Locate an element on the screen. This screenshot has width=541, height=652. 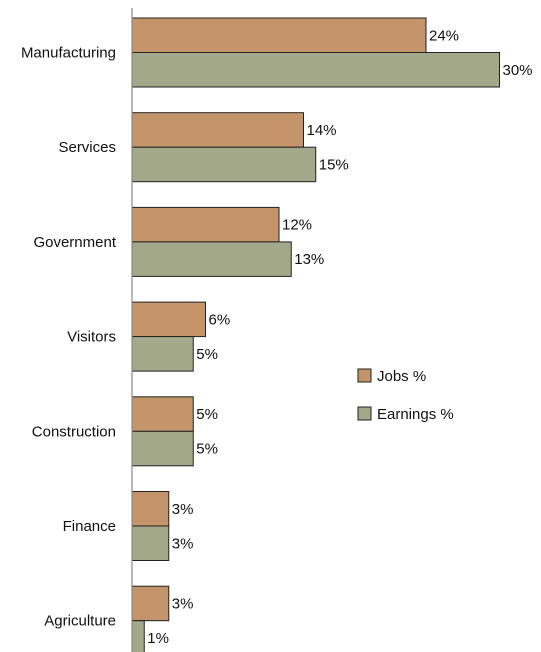
bar-jobs-finance is located at coordinates (150, 509).